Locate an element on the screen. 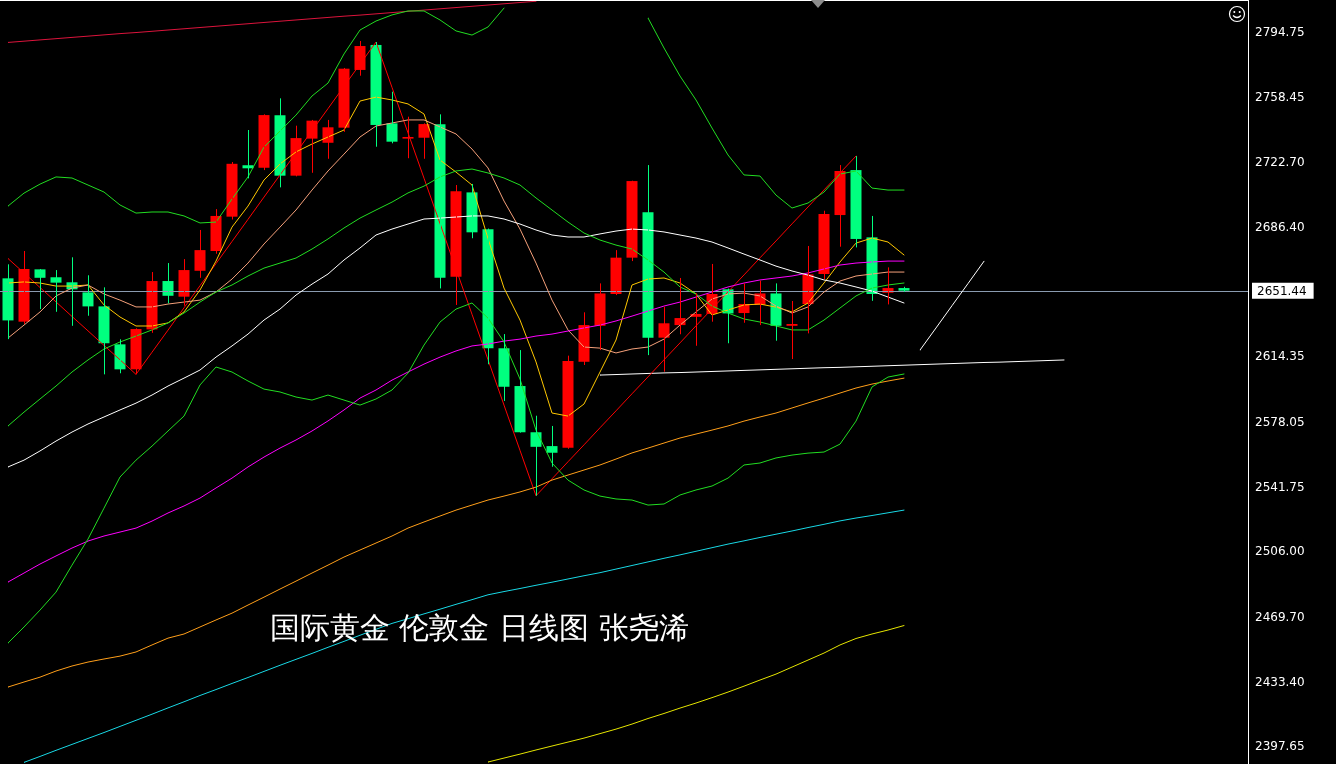 The image size is (1336, 764). ref-line-label: 2651.44 is located at coordinates (1282, 290).